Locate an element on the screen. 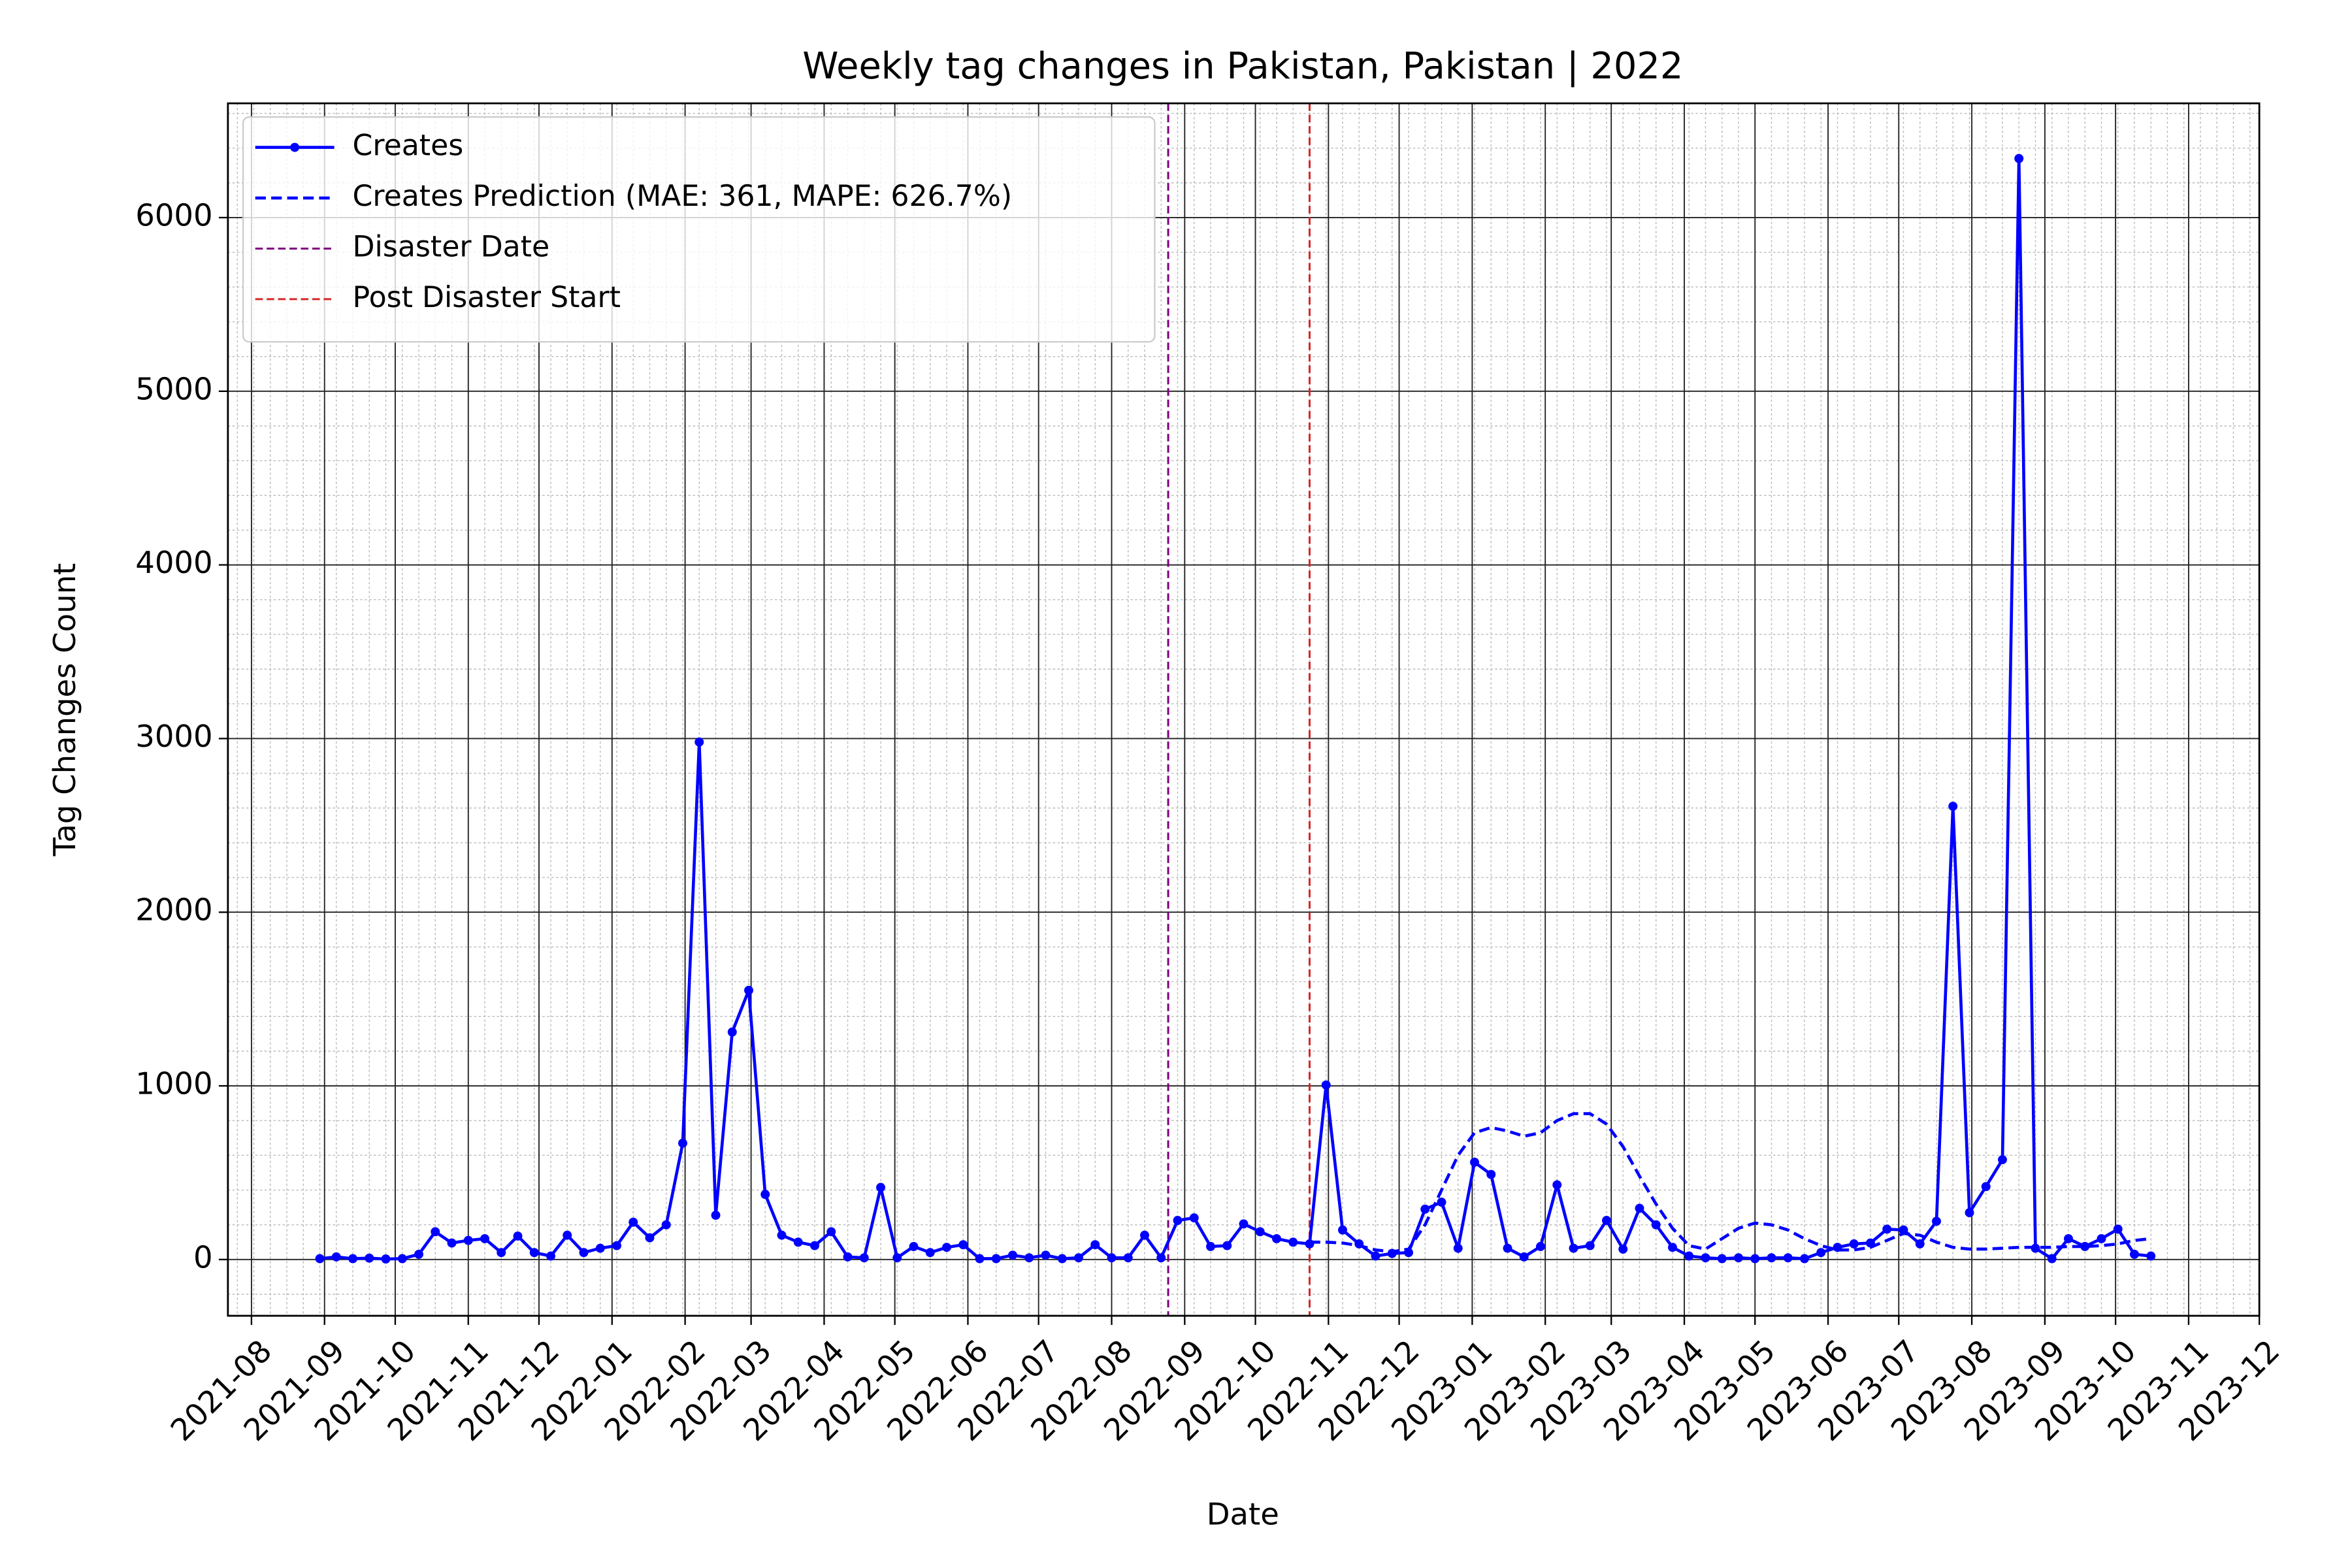 This screenshot has height=1568, width=2352. legend-label: Disaster Date is located at coordinates (451, 246).